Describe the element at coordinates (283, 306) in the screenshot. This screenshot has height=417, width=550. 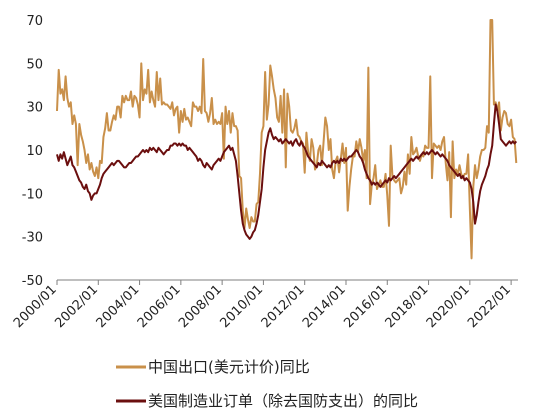
I see `x-tick-label: 2012/01` at that location.